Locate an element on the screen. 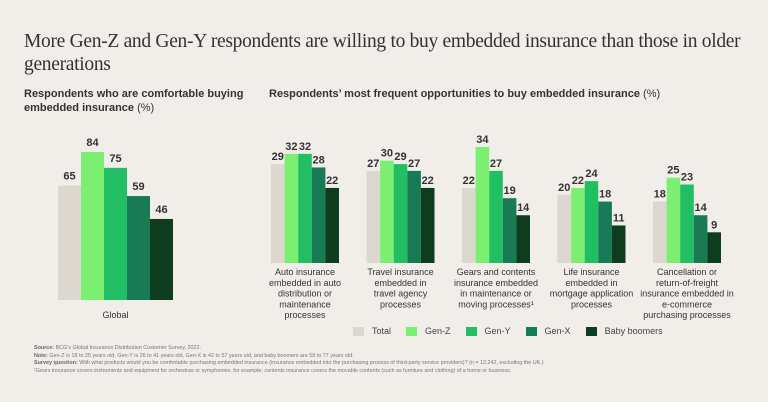 The image size is (768, 402). value-label-cat3-gen-z: 34 is located at coordinates (482, 140).